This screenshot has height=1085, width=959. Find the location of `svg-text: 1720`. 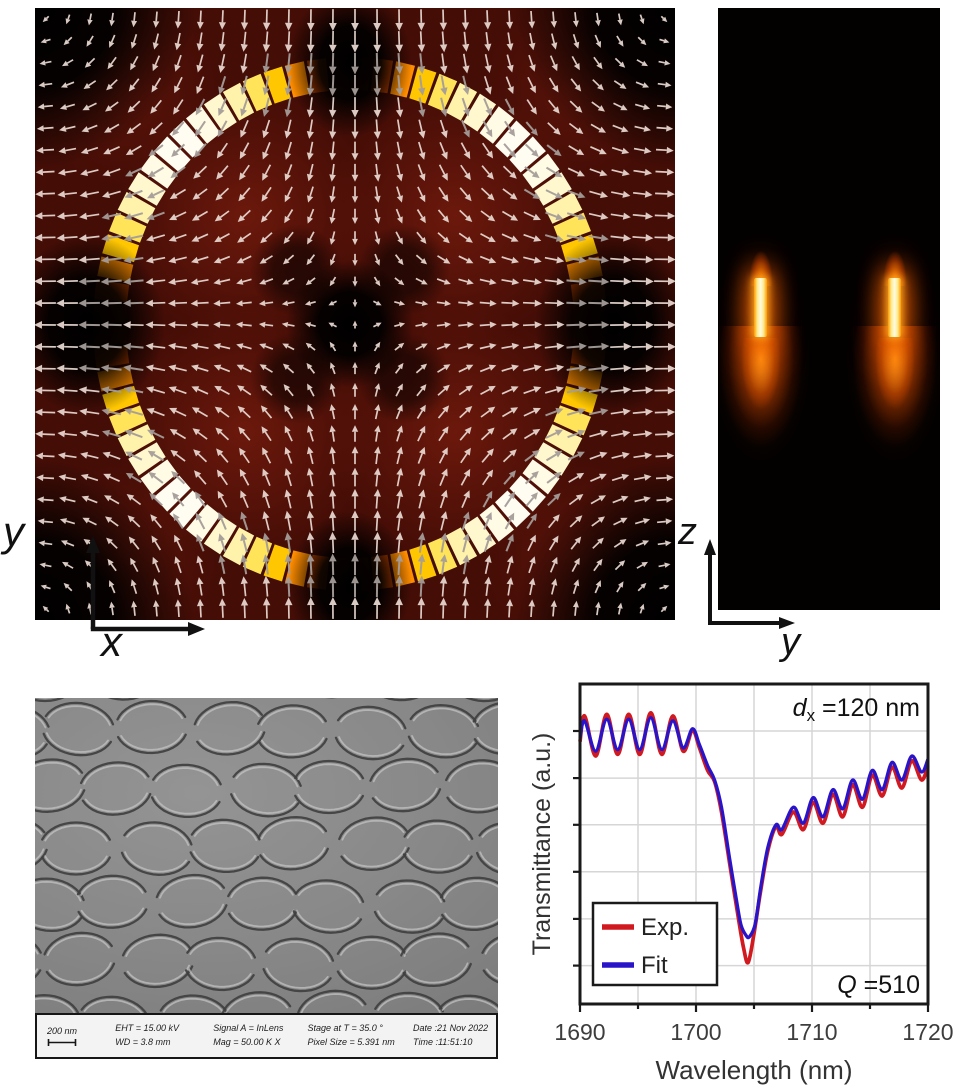

svg-text: 1720 is located at coordinates (927, 1032).